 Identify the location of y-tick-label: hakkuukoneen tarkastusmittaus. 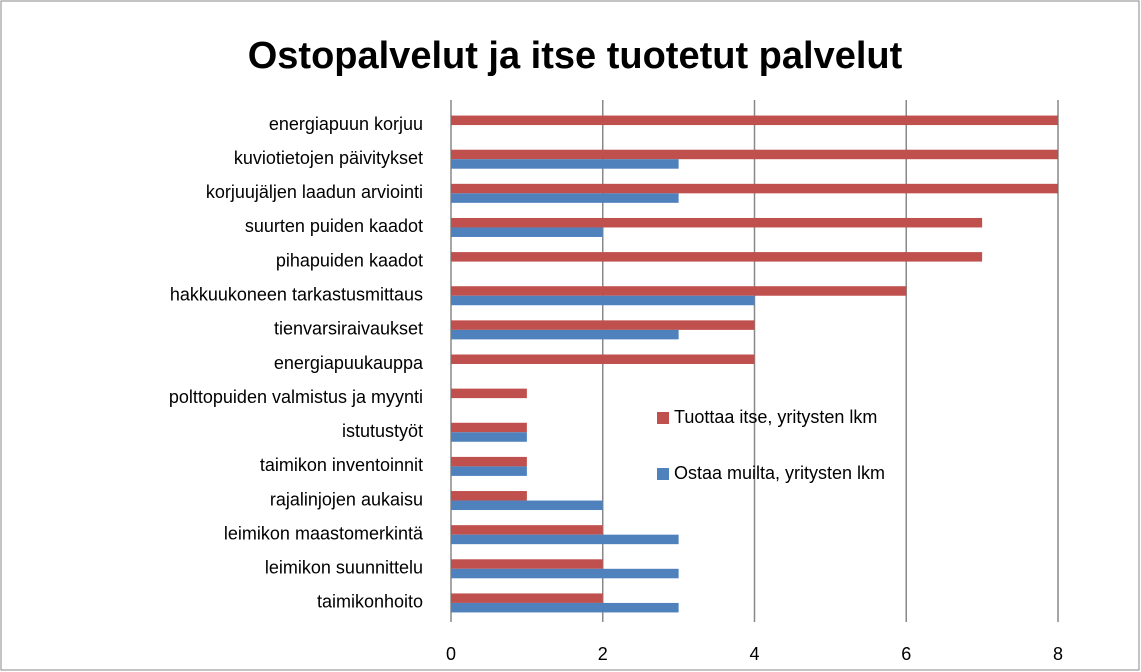
(296, 294).